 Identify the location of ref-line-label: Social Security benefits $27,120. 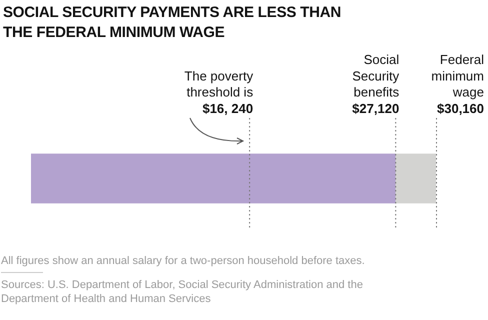
(376, 84).